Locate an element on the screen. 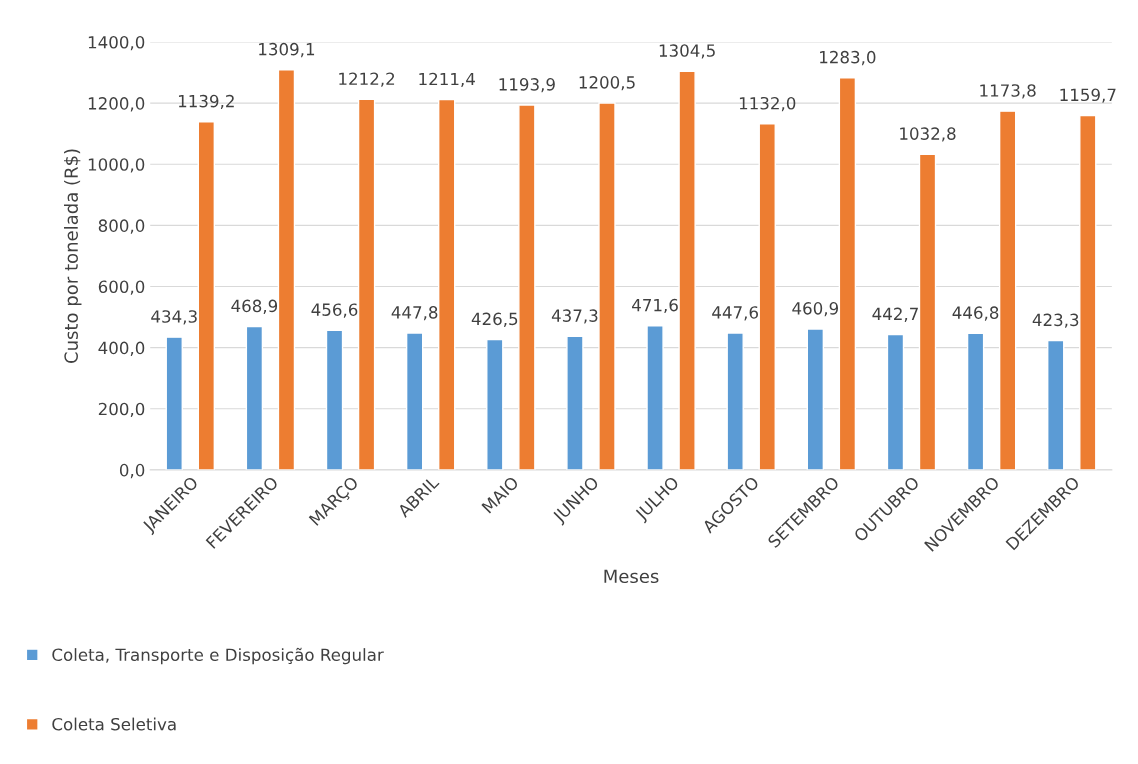 The image size is (1138, 764). data-label: 1159,7 is located at coordinates (1088, 95).